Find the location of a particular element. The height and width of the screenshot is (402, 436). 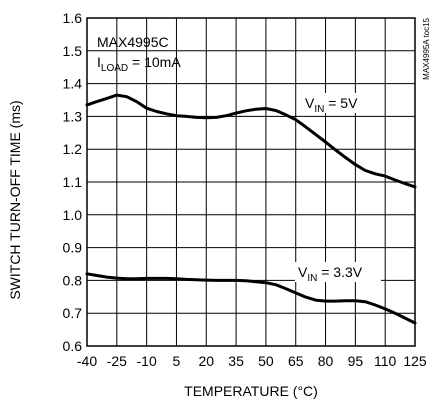

load-current-subscript: LOAD is located at coordinates (114, 68).